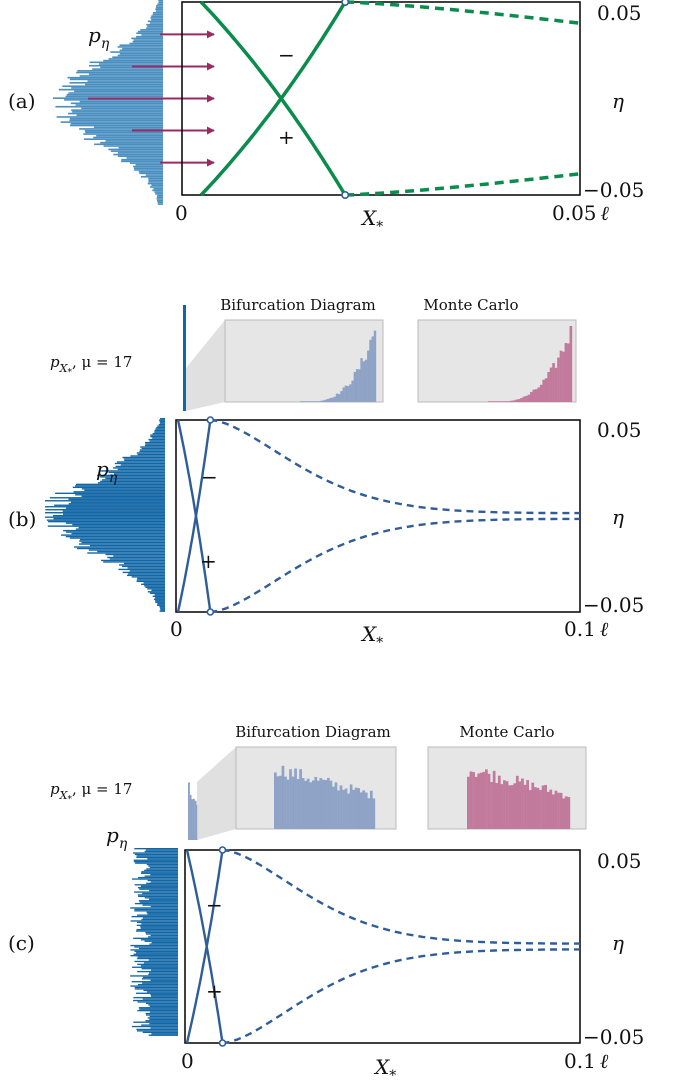  What do you see at coordinates (618, 101) in the screenshot?
I see `panel-a-y-label: η` at bounding box center [618, 101].